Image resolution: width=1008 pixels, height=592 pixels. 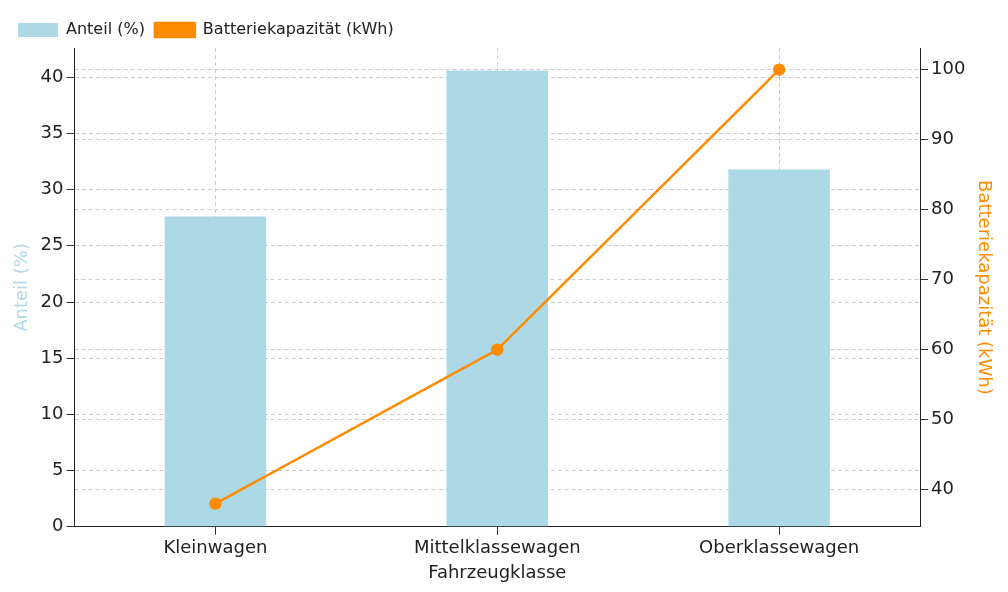 What do you see at coordinates (52, 188) in the screenshot?
I see `y-tick-label: 30` at bounding box center [52, 188].